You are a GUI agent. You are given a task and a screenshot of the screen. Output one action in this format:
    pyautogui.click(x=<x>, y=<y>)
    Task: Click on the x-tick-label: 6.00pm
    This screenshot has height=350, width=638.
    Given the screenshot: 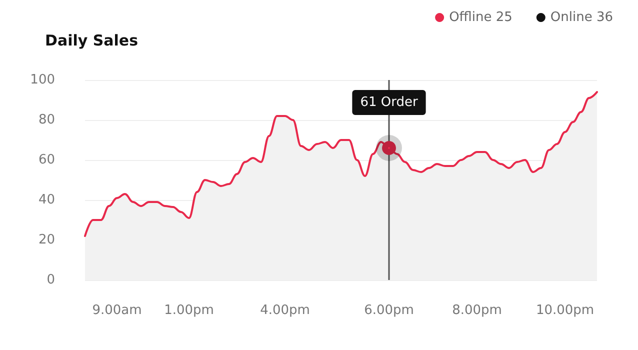 What is the action you would take?
    pyautogui.click(x=389, y=310)
    